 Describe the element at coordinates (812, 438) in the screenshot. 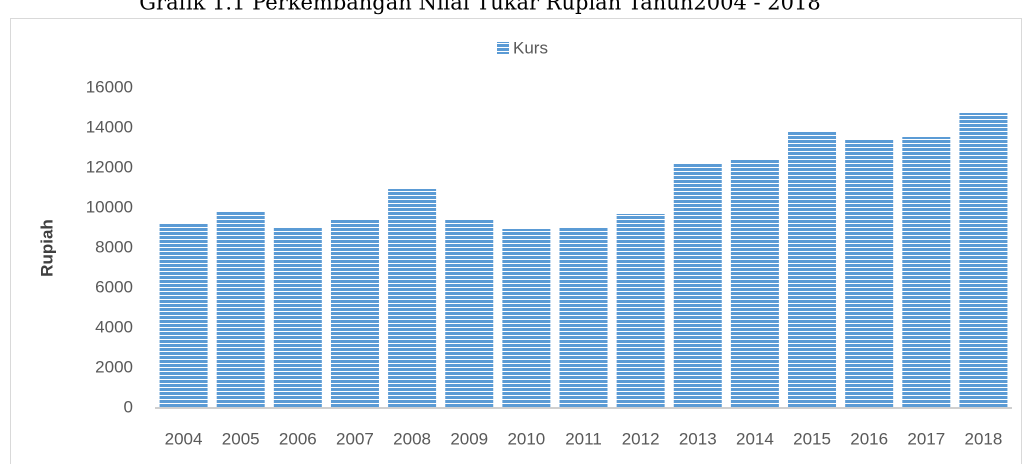

I see `x-tick-label: 2015` at that location.